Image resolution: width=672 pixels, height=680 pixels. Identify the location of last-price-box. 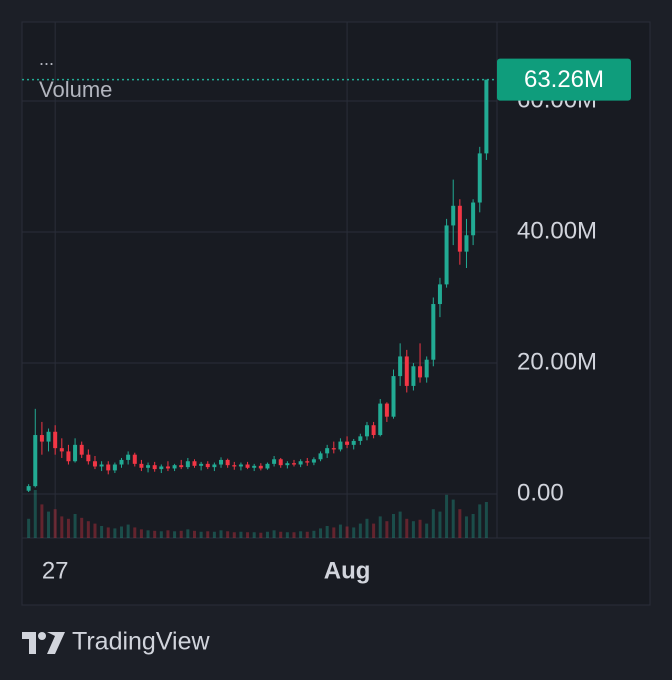
(564, 79).